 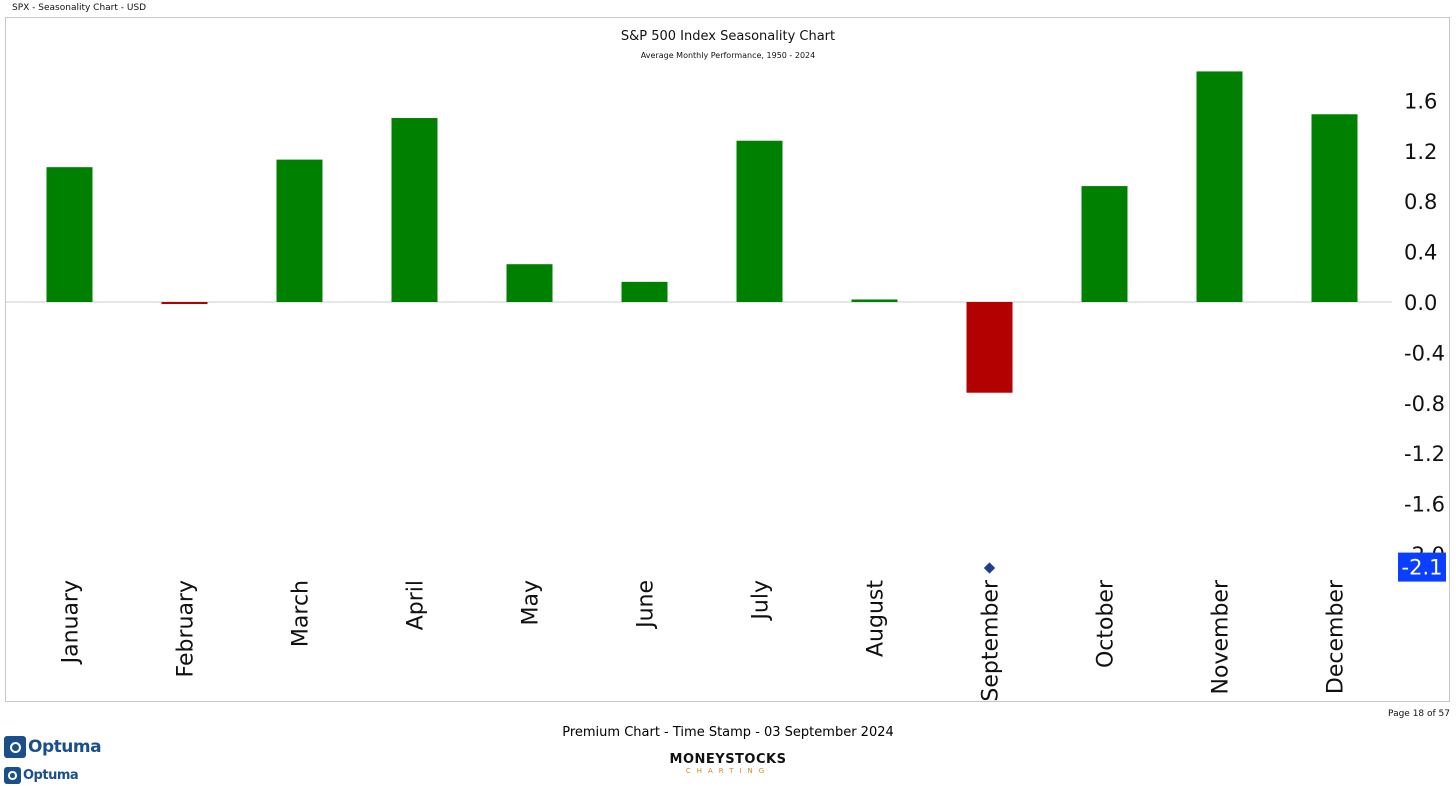 I want to click on chart-symbol-label: SPX - Seasonality Chart - USD, so click(x=79, y=8).